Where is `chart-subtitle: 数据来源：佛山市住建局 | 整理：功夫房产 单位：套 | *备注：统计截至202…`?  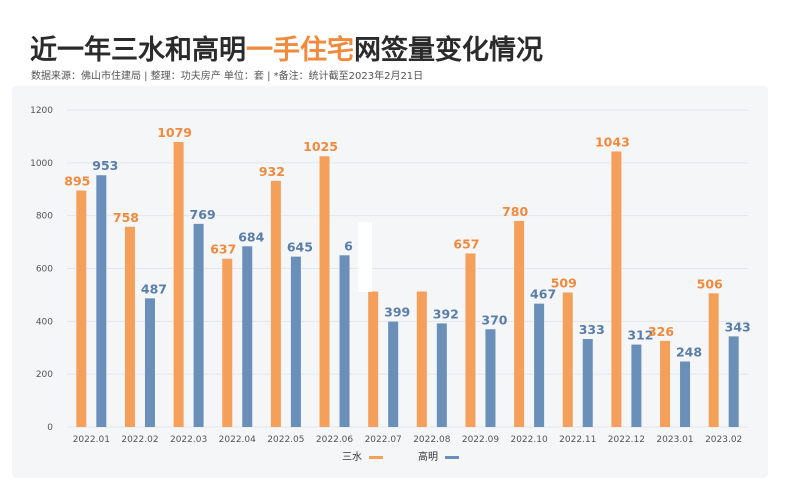
chart-subtitle: 数据来源：佛山市住建局 | 整理：功夫房产 单位：套 | *备注：统计截至202… is located at coordinates (227, 74).